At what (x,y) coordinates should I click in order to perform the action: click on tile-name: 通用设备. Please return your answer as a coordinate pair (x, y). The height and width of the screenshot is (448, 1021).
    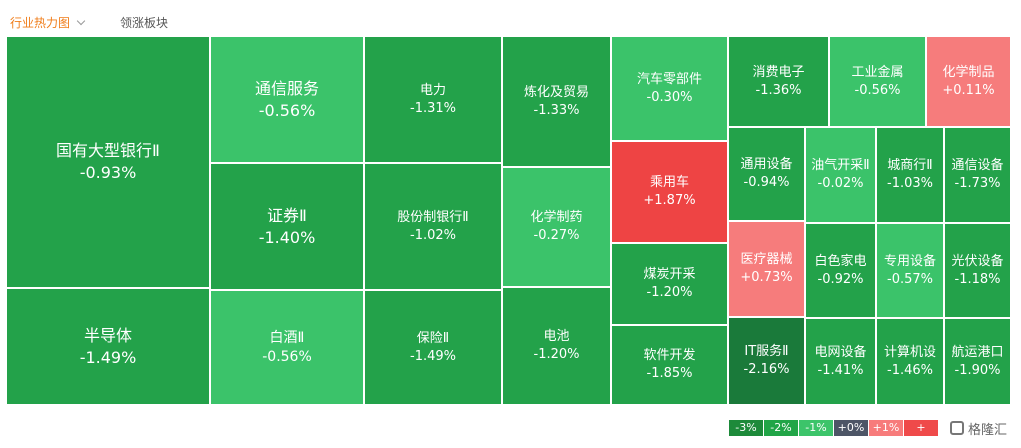
    Looking at the image, I should click on (766, 165).